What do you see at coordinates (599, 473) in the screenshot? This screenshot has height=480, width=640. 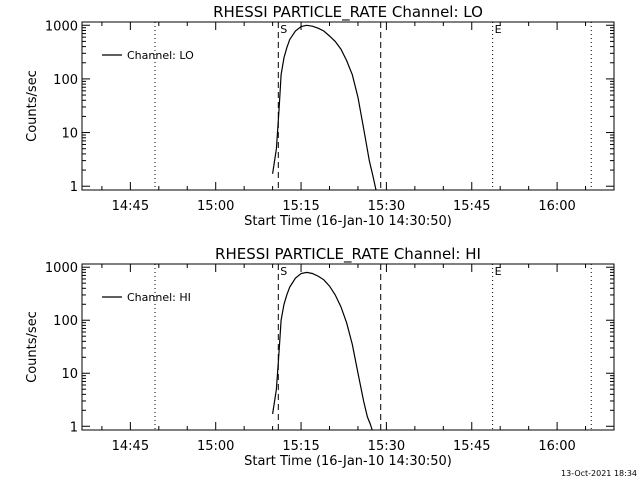 I see `footer-timestamp: 13-Oct-2021 18:34` at bounding box center [599, 473].